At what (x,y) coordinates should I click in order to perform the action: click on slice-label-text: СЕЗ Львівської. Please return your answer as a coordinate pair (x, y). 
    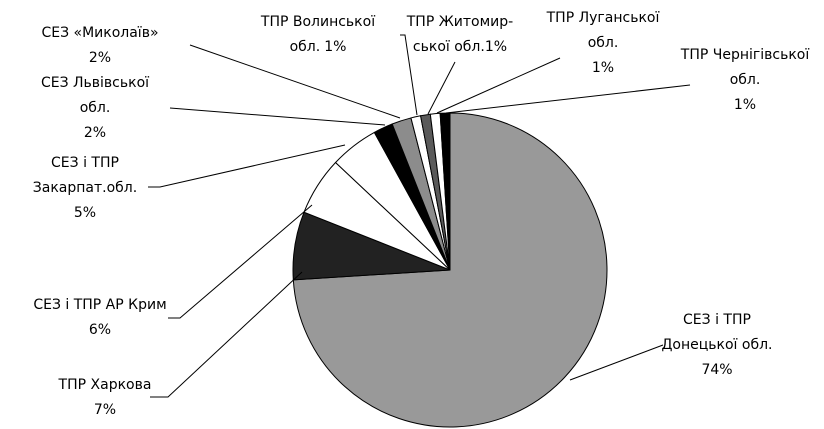
    Looking at the image, I should click on (95, 83).